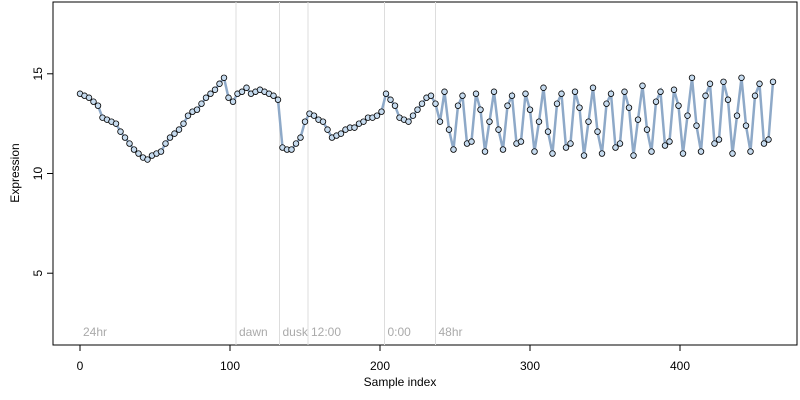 The image size is (800, 400). I want to click on event-label: dusk, so click(296, 332).